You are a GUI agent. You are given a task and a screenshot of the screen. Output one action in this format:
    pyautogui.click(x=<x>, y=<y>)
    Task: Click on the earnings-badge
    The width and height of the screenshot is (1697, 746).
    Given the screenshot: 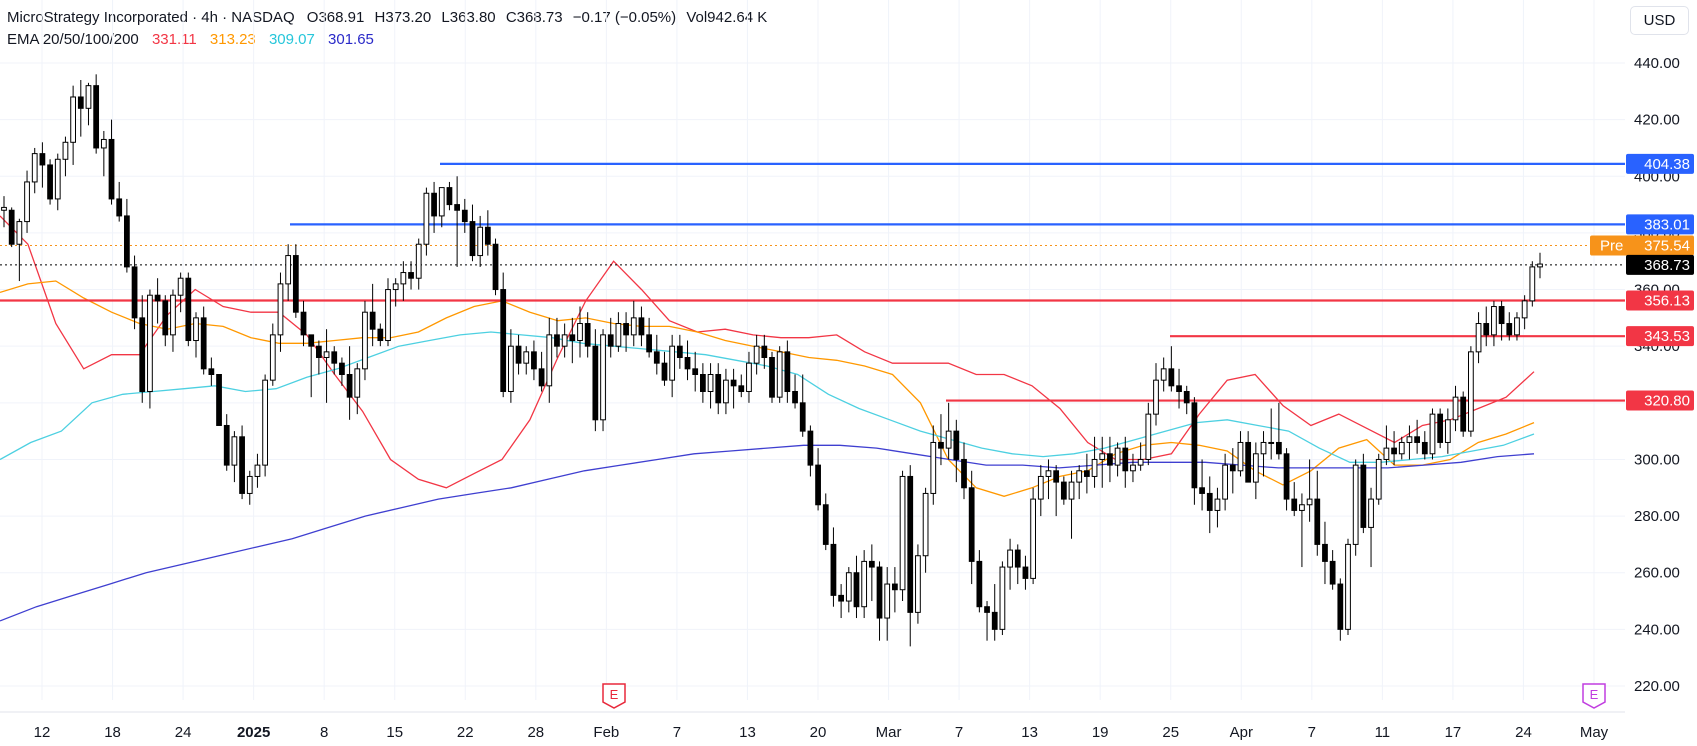 What is the action you would take?
    pyautogui.click(x=614, y=696)
    